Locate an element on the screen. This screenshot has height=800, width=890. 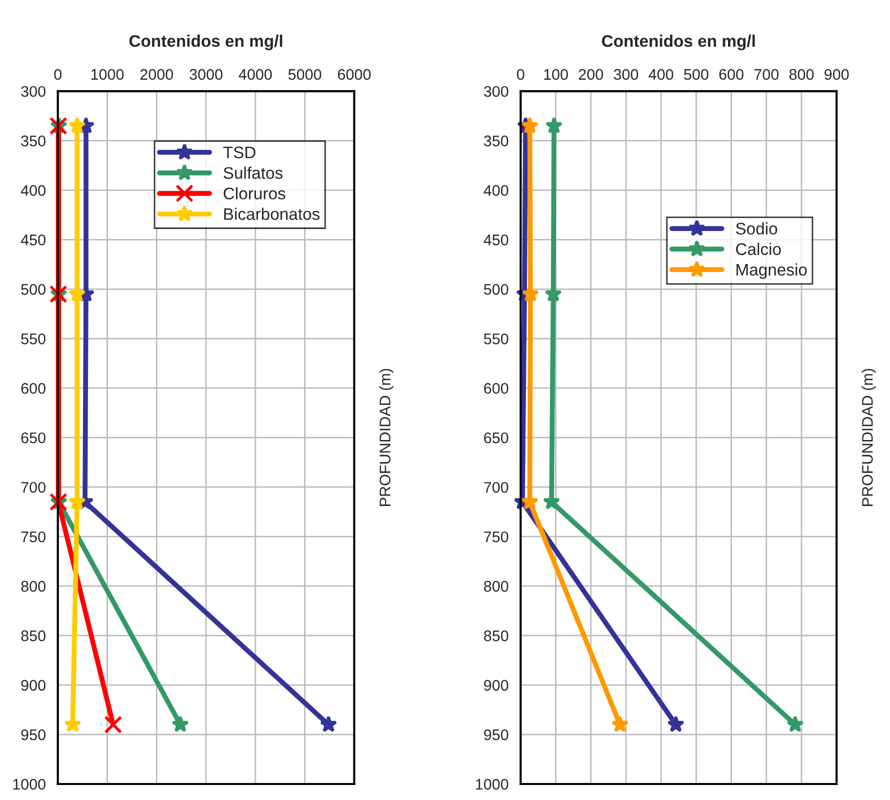
x-tick-label: 500 is located at coordinates (696, 74).